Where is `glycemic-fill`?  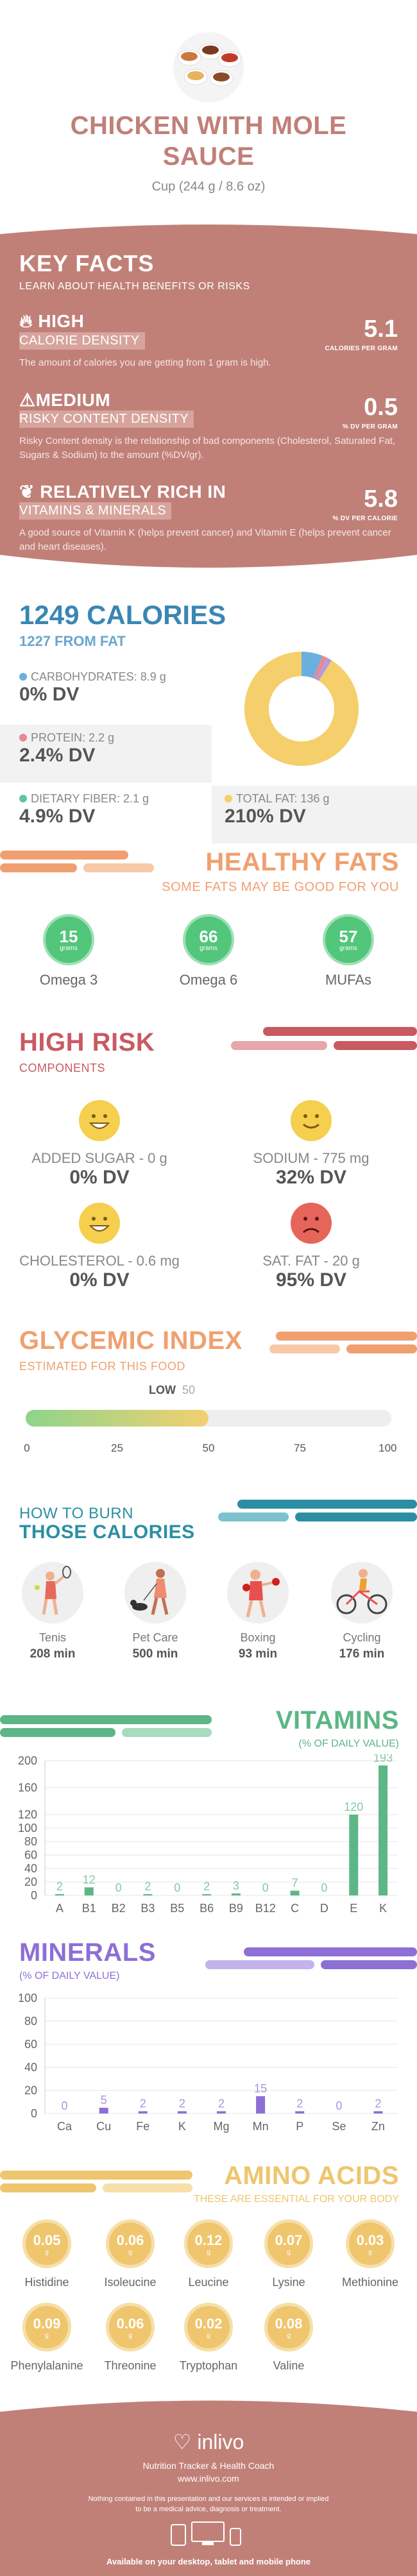 glycemic-fill is located at coordinates (117, 1418).